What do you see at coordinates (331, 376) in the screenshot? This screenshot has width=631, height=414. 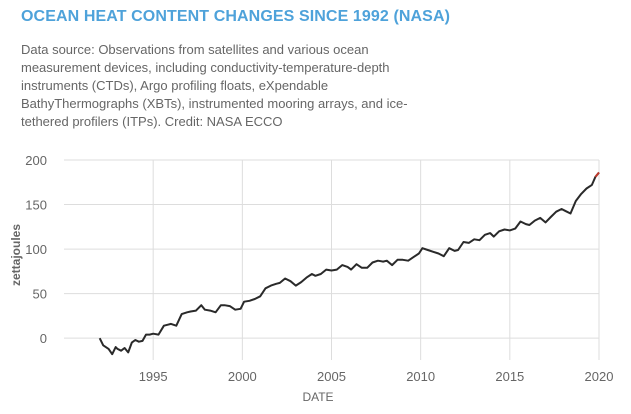 I see `x-tick-label: 2005` at bounding box center [331, 376].